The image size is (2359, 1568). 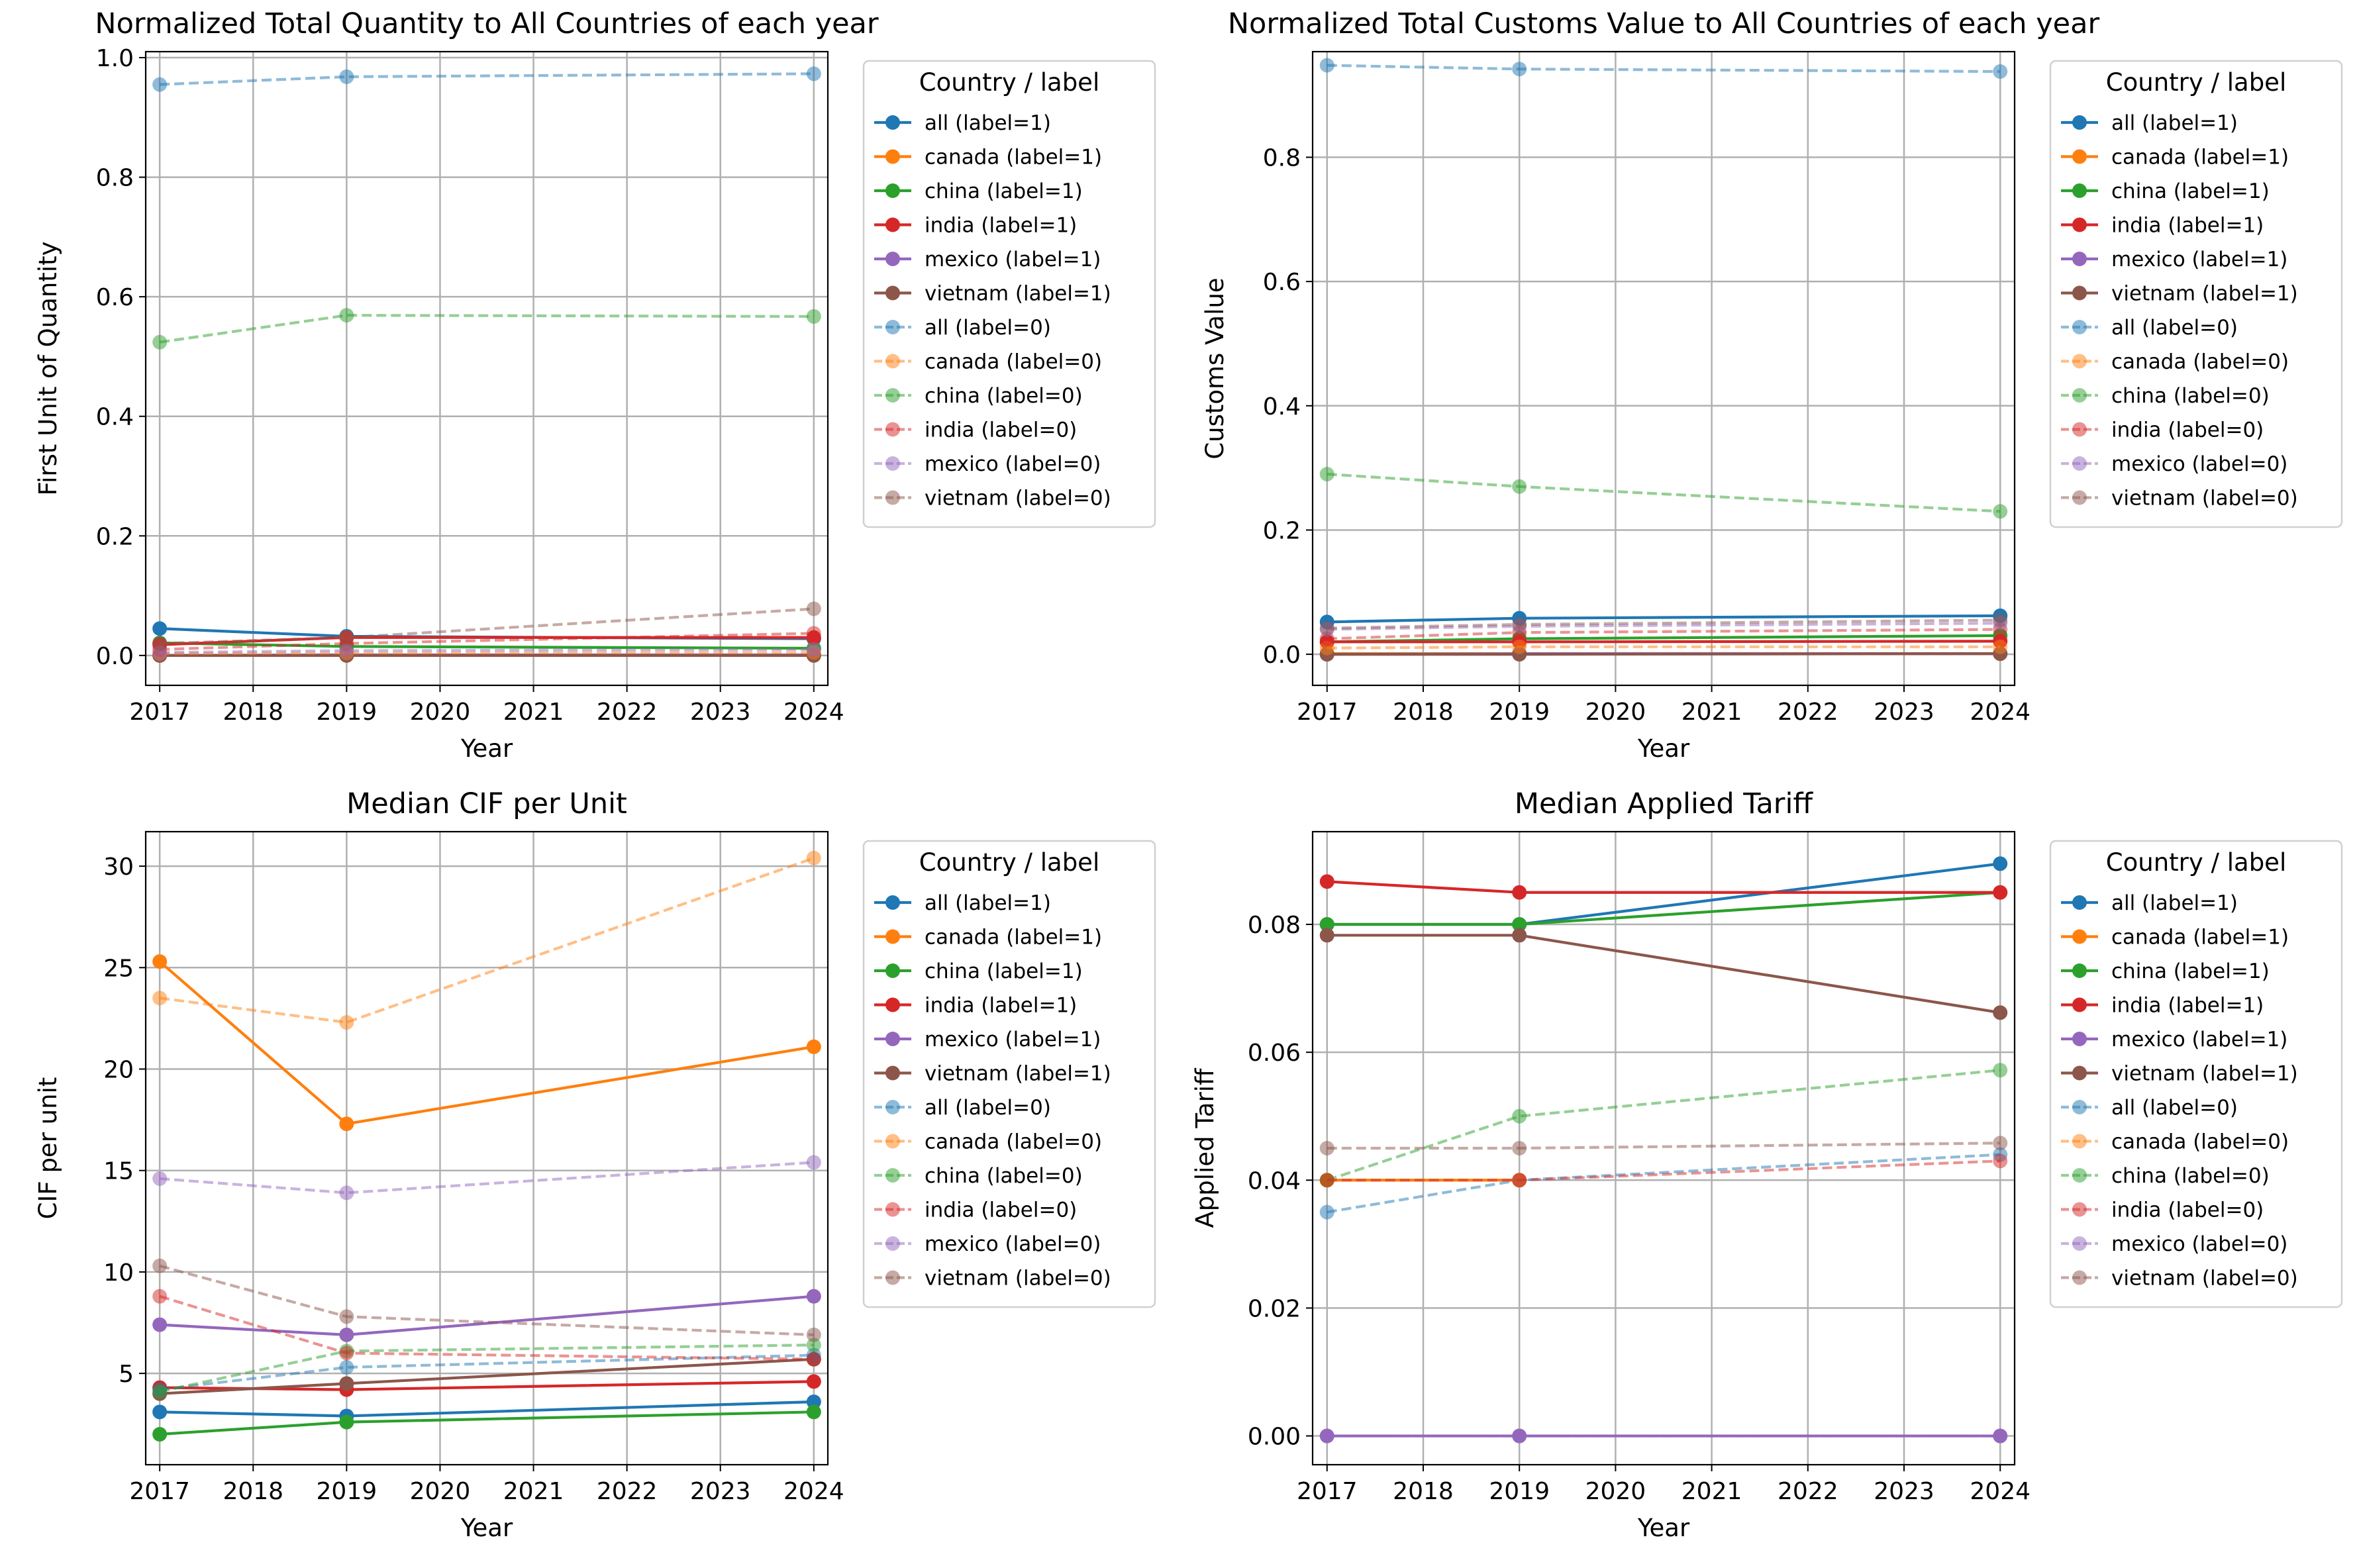 What do you see at coordinates (1274, 1308) in the screenshot?
I see `y-tick-label: 0.02` at bounding box center [1274, 1308].